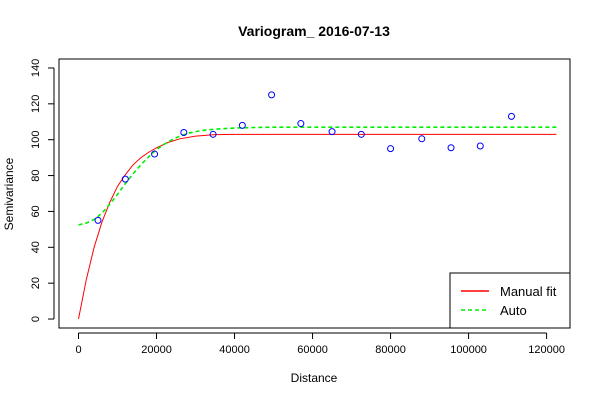 Image resolution: width=600 pixels, height=400 pixels. Describe the element at coordinates (312, 350) in the screenshot. I see `x-tick-label: 60000` at that location.